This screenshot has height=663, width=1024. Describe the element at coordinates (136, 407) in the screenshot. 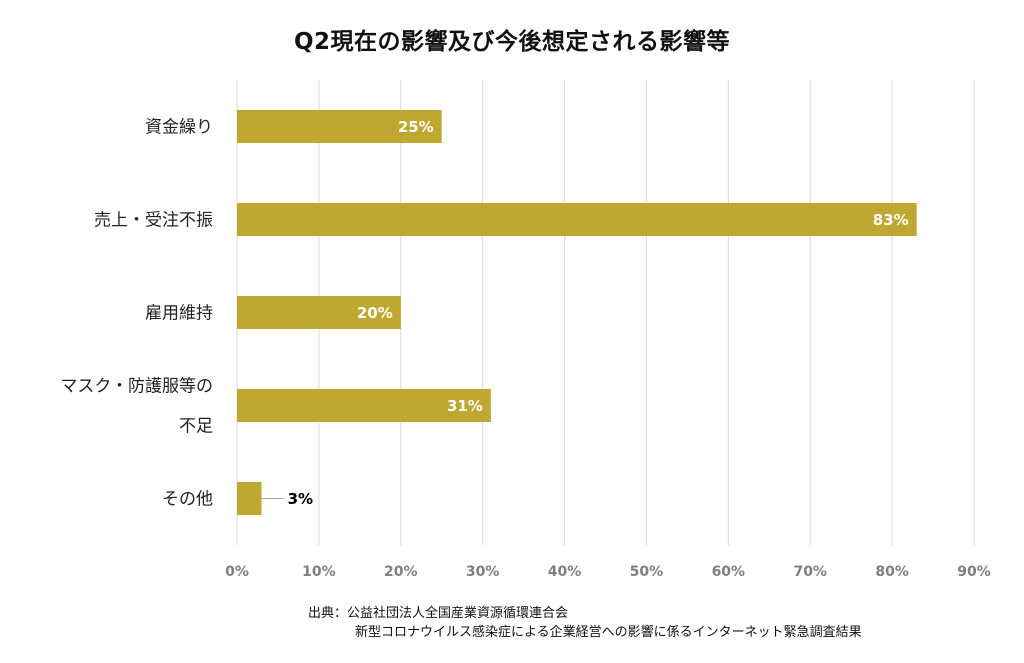

I see `category-label: マスク・防護服等の不足` at that location.